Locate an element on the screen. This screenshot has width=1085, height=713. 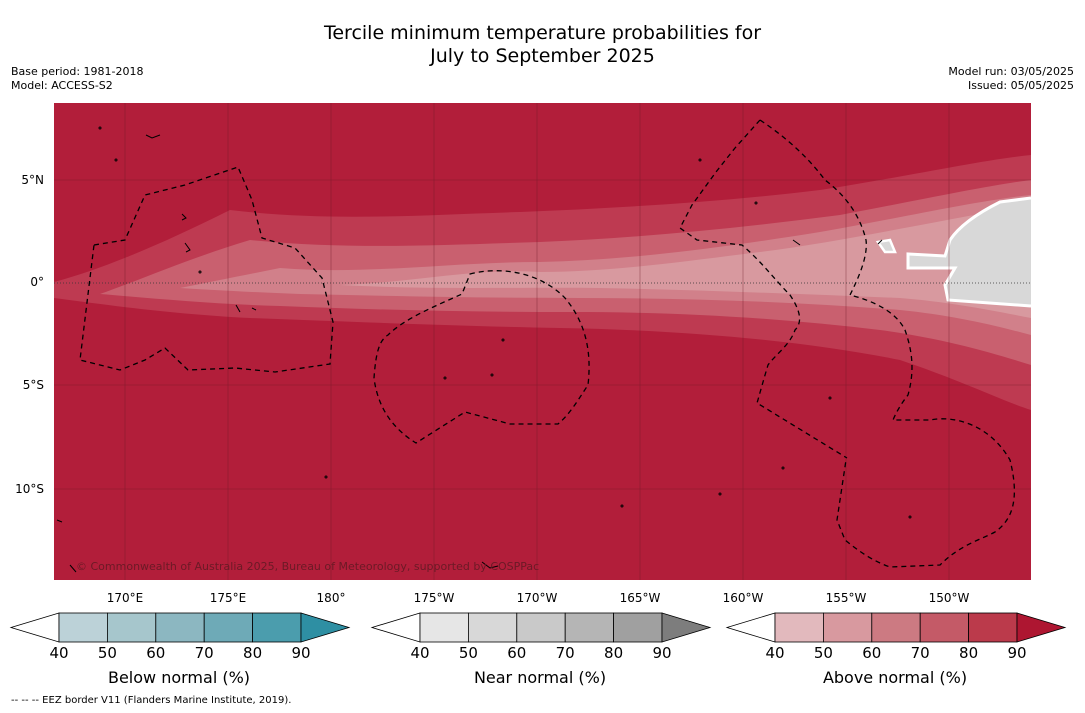
lon-tick-label: 180° is located at coordinates (331, 598).